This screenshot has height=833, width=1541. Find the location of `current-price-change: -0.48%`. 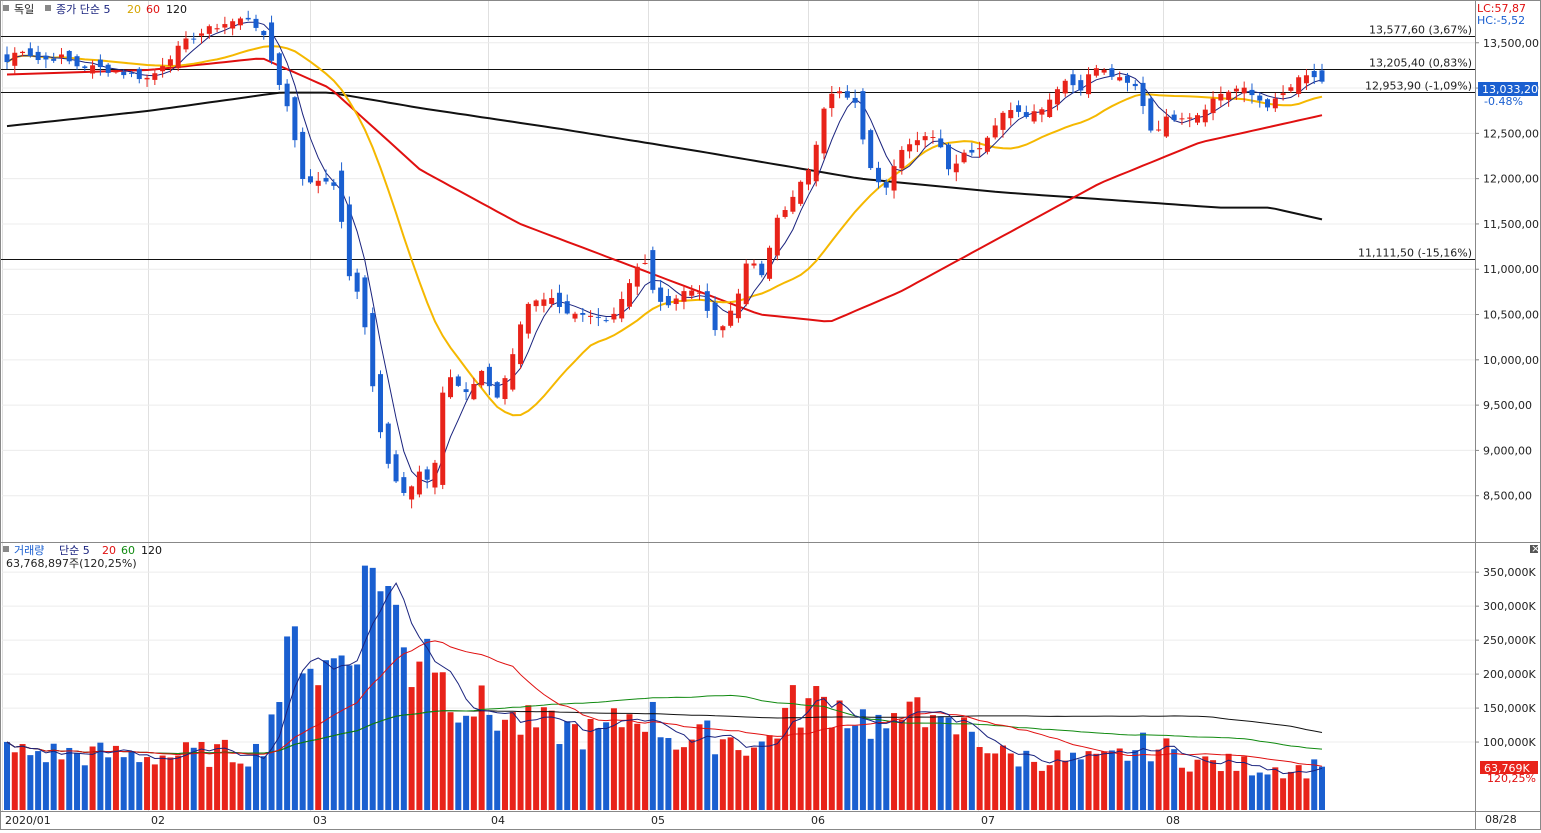

current-price-change: -0.48% is located at coordinates (1503, 101).